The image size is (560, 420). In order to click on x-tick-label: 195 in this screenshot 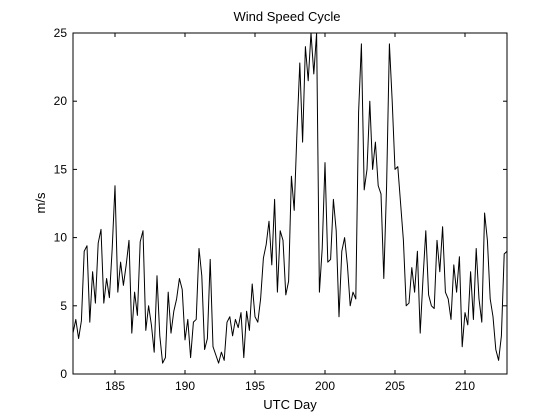, I will do `click(255, 386)`.